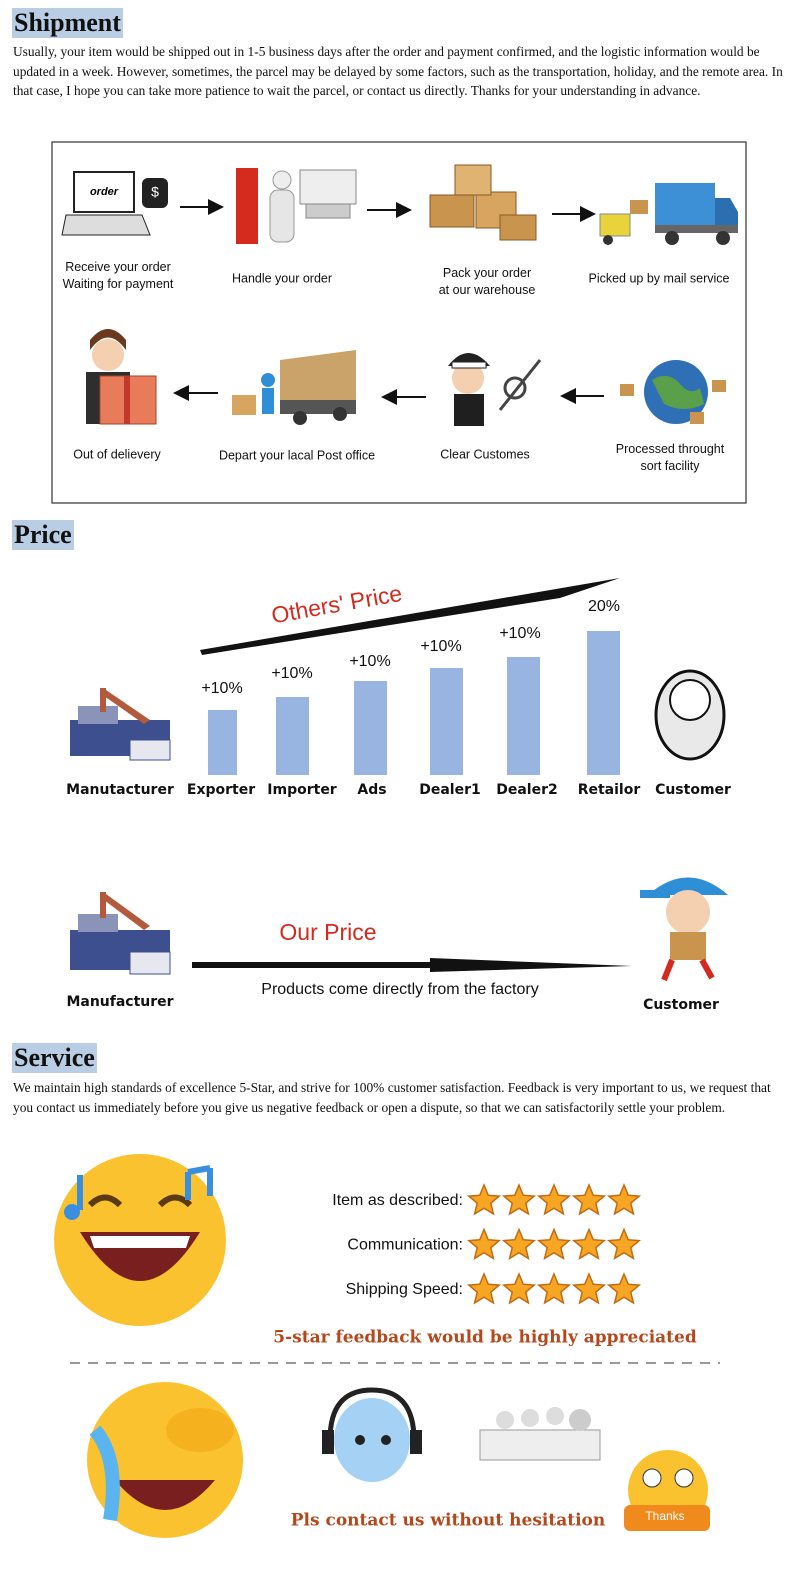  Describe the element at coordinates (540, 1434) in the screenshot. I see `icon-call-center` at that location.